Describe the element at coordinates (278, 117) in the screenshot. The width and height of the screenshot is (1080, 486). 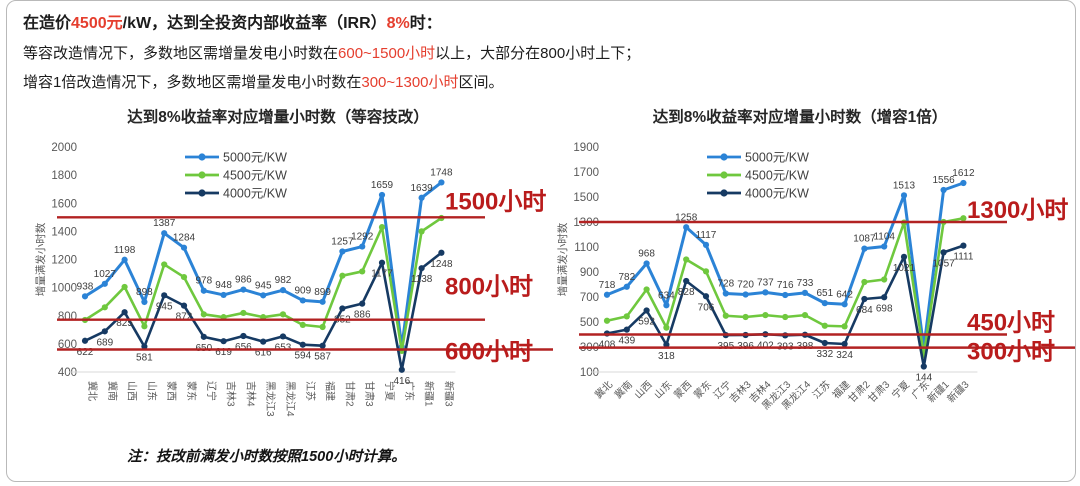
I see `chart-title: 达到8%收益率对应增量小时数（等容技改）` at that location.